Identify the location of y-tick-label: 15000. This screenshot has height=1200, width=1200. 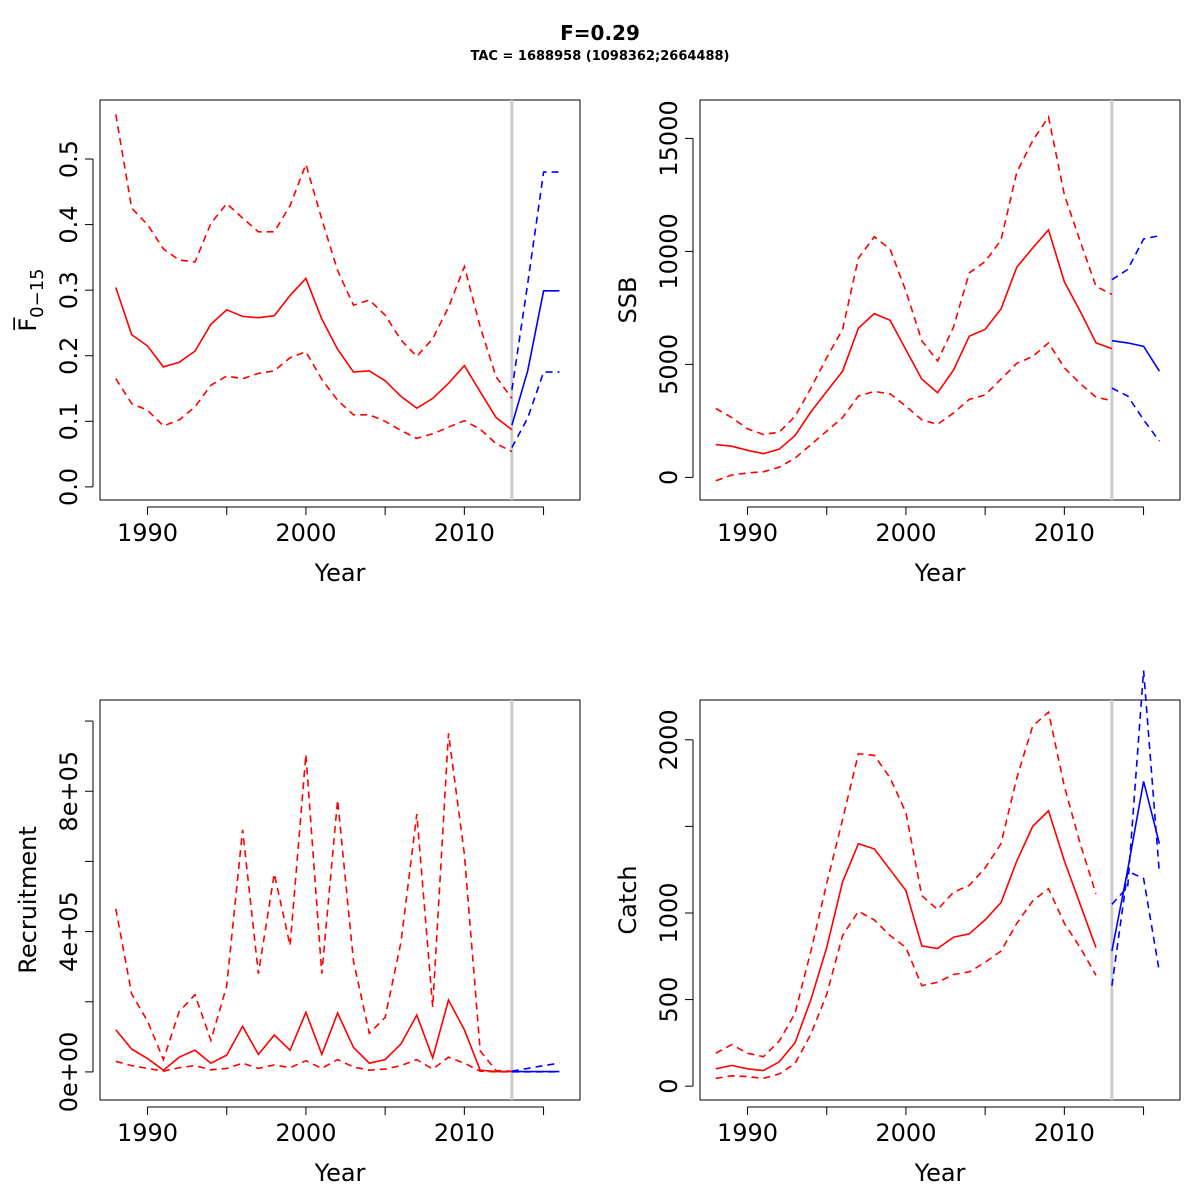
(669, 138).